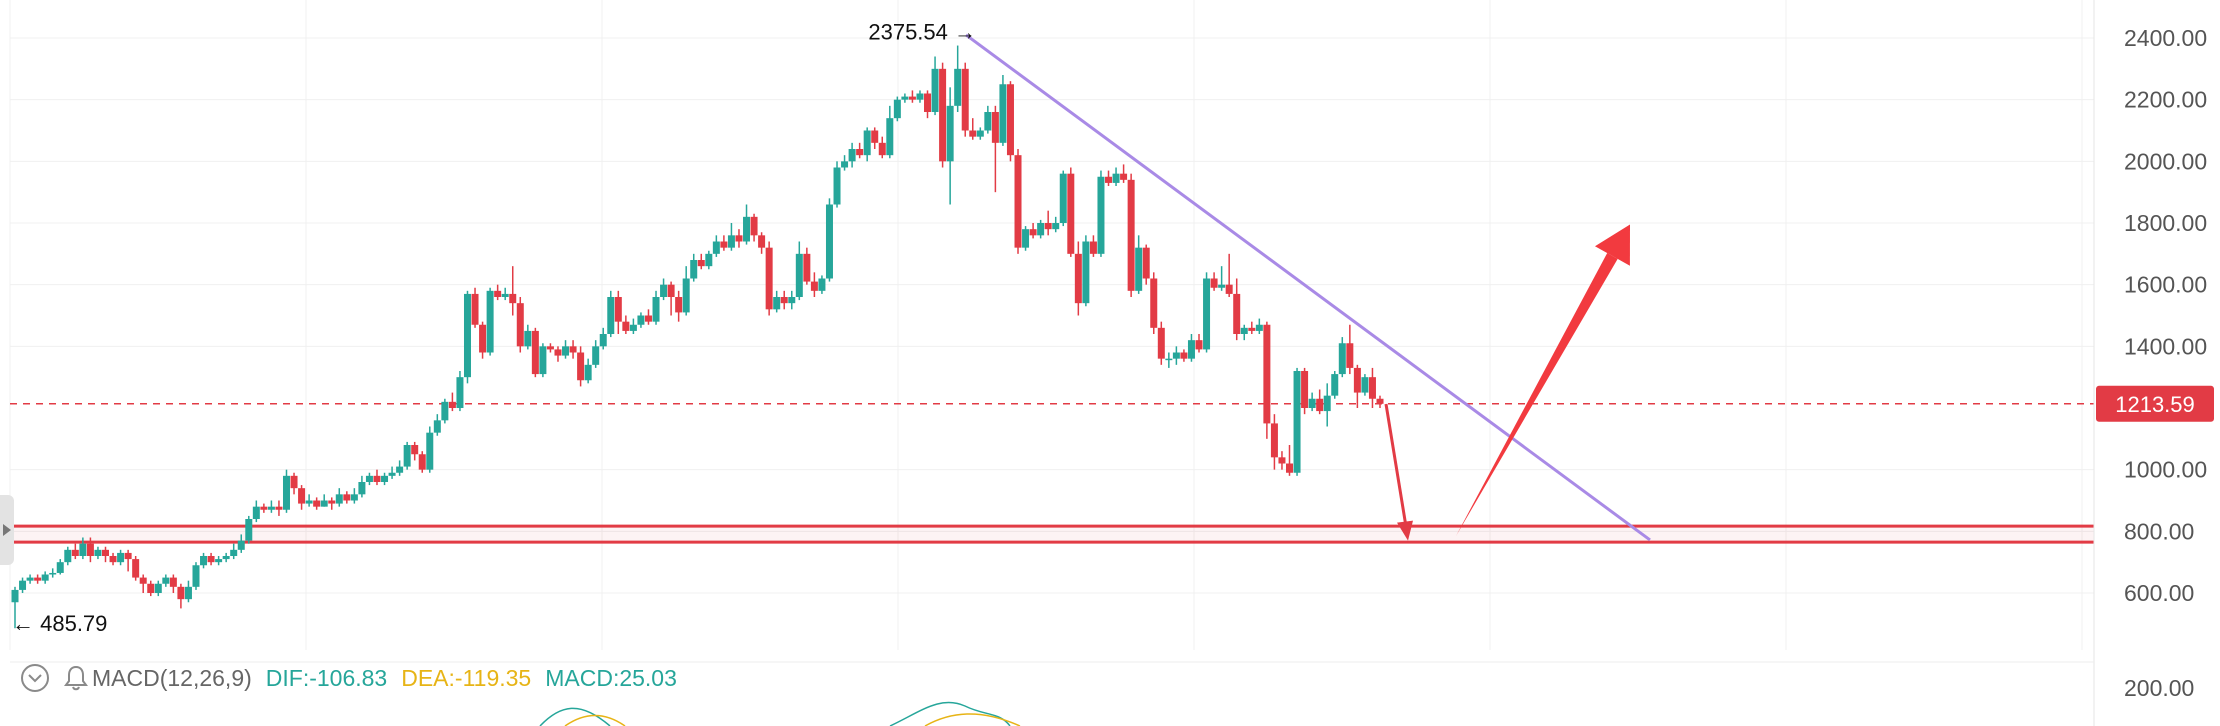  Describe the element at coordinates (2155, 403) in the screenshot. I see `price-tag-background` at that location.